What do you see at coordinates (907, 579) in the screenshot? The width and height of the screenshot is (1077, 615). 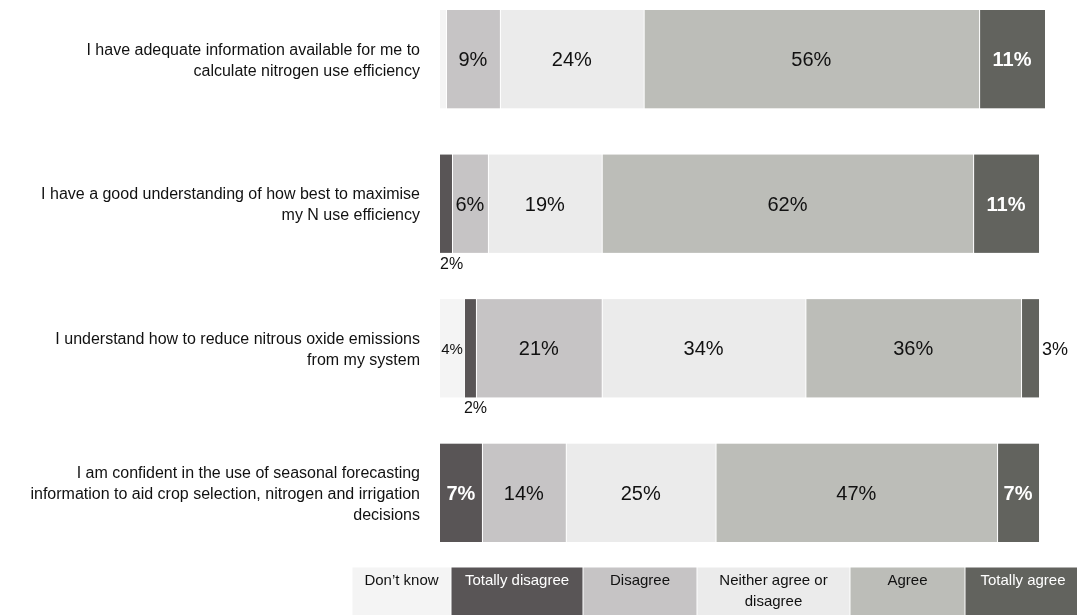 I see `series-label: Agree` at bounding box center [907, 579].